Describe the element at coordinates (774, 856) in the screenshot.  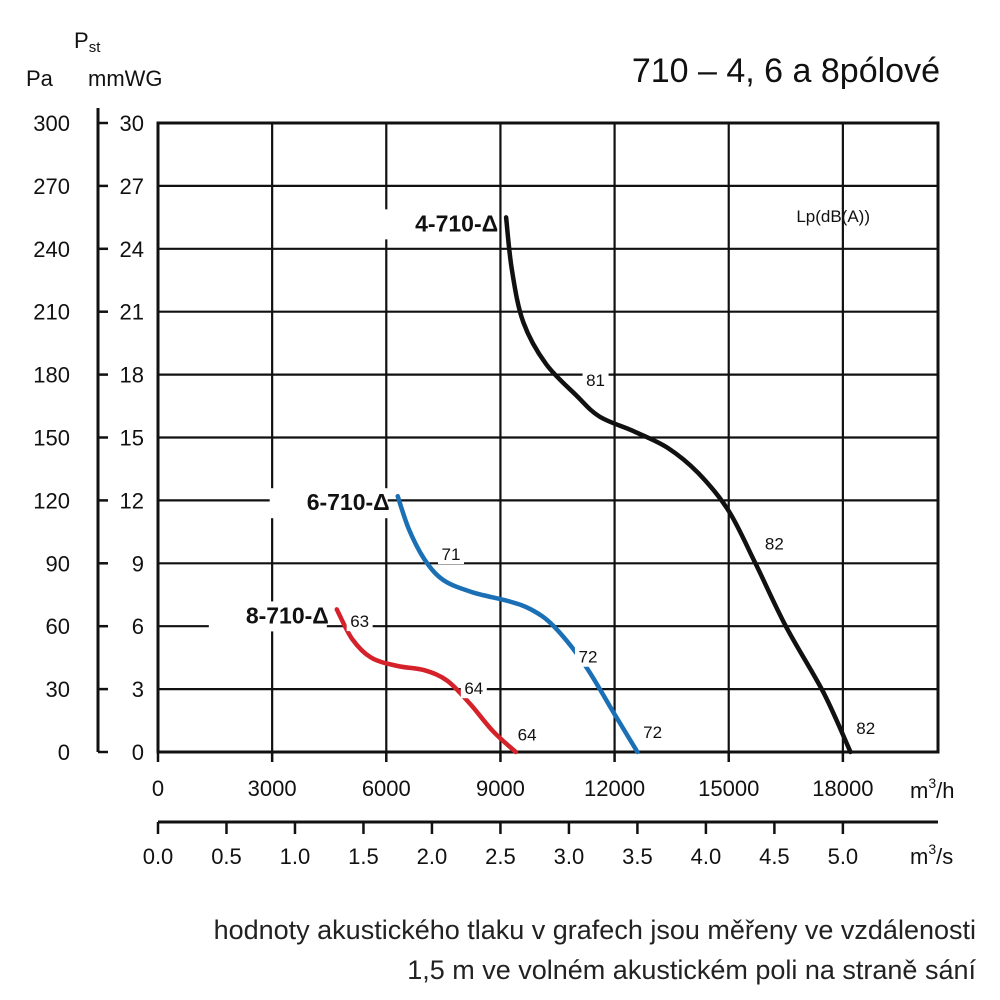
I see `x-m3s-tick-label: 4.5` at that location.